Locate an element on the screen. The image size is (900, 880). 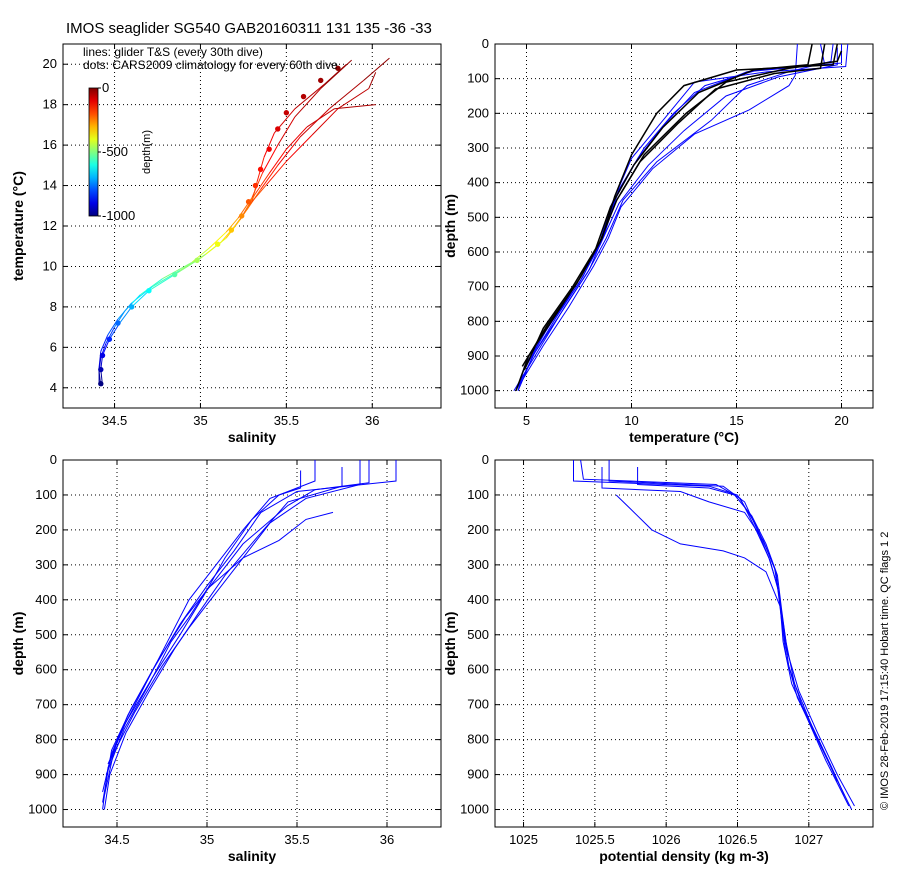
y-tick-label: 12 is located at coordinates (50, 225).